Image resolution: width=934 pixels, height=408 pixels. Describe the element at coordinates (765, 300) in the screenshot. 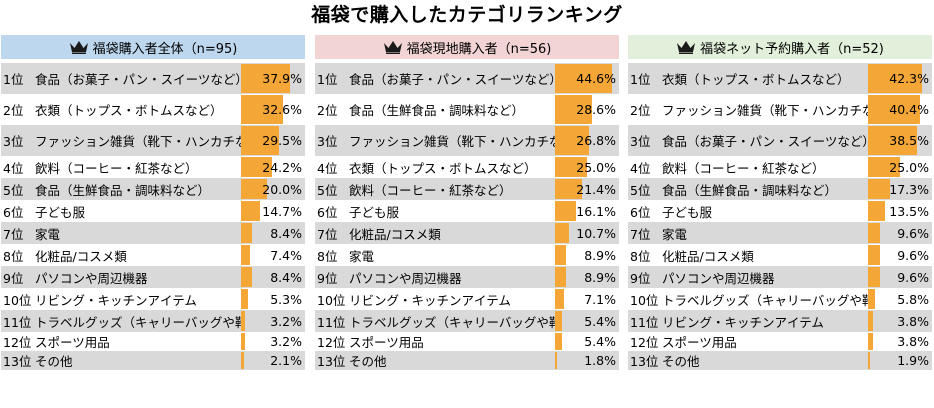

I see `category-label: トラベルグッズ（キャリーバッグや鞄など）` at that location.